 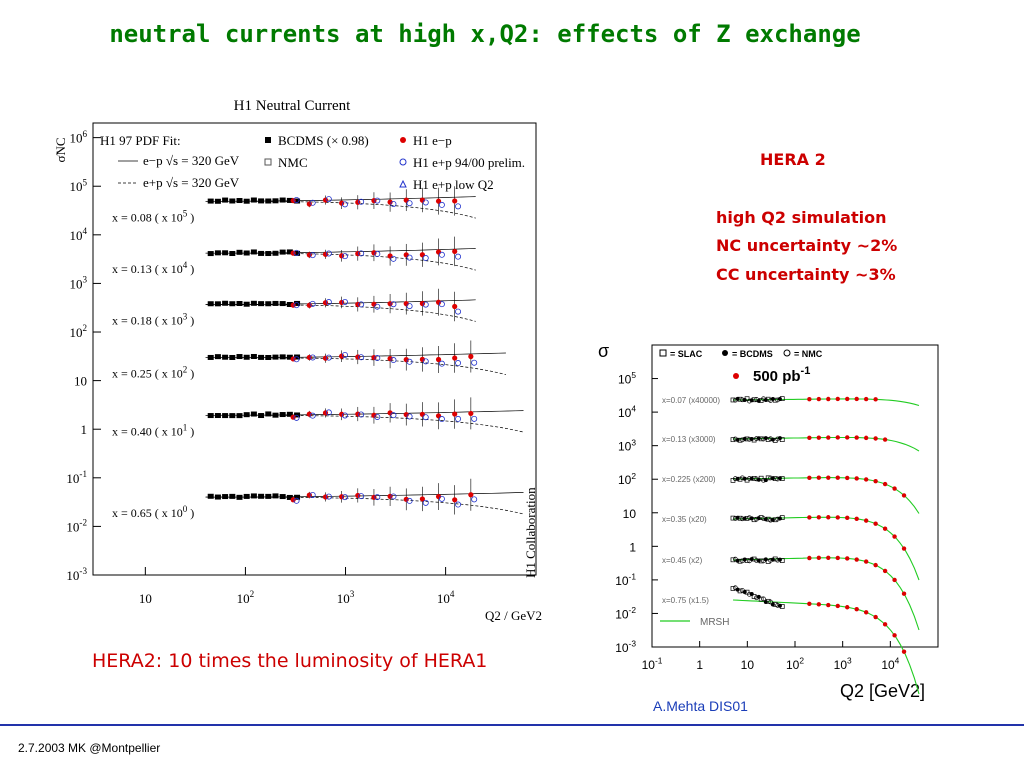 I want to click on right-y-tick-label: 10, so click(x=630, y=514).